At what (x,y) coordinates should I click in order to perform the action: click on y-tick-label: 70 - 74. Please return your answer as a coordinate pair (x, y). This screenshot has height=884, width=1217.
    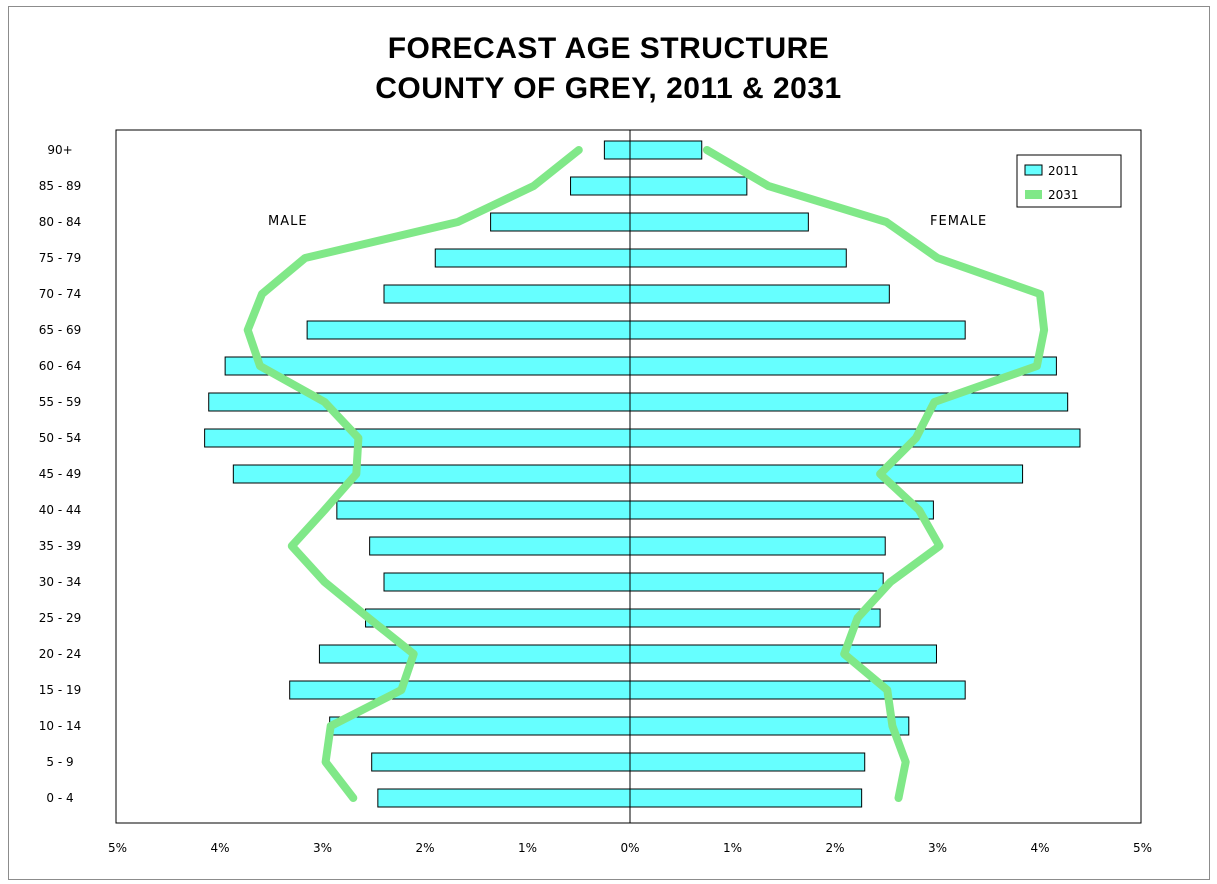
    Looking at the image, I should click on (60, 294).